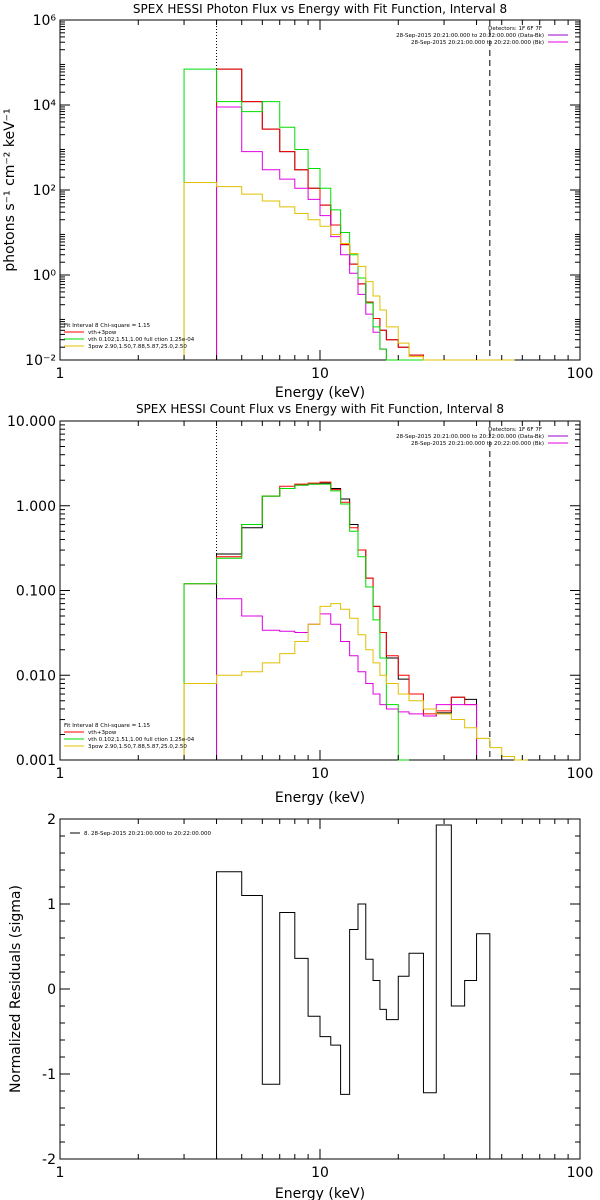  I want to click on photon-flux-series-magenta, so click(346, 233).